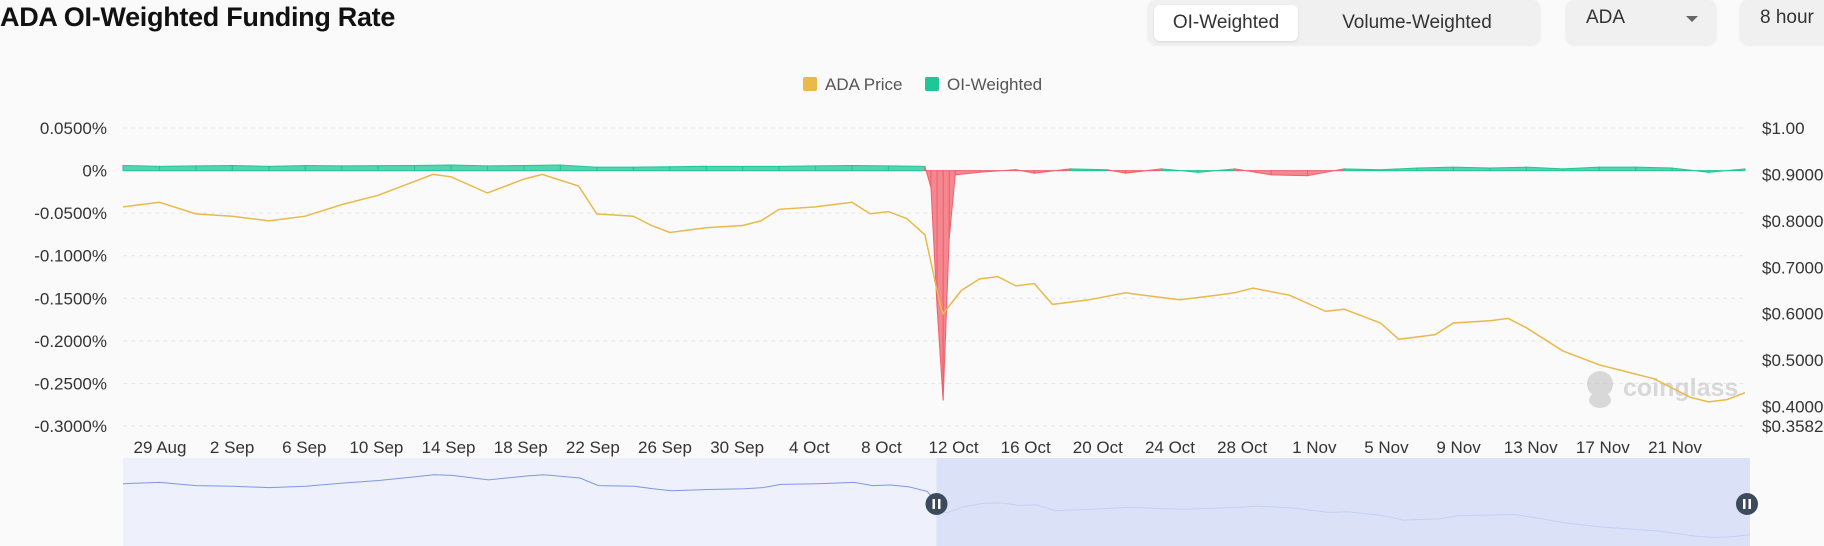  I want to click on coinglass-logo-icon, so click(1600, 384).